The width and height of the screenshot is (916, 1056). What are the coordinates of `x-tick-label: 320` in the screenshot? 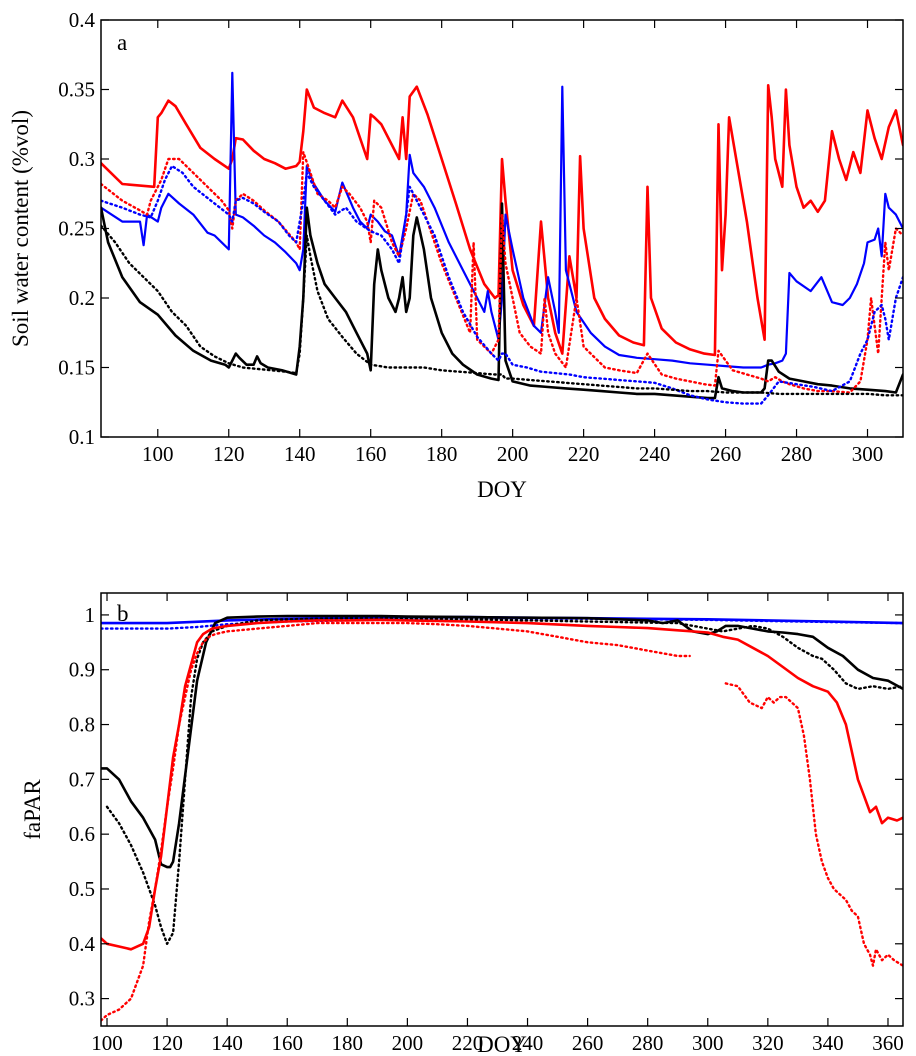 It's located at (768, 1043).